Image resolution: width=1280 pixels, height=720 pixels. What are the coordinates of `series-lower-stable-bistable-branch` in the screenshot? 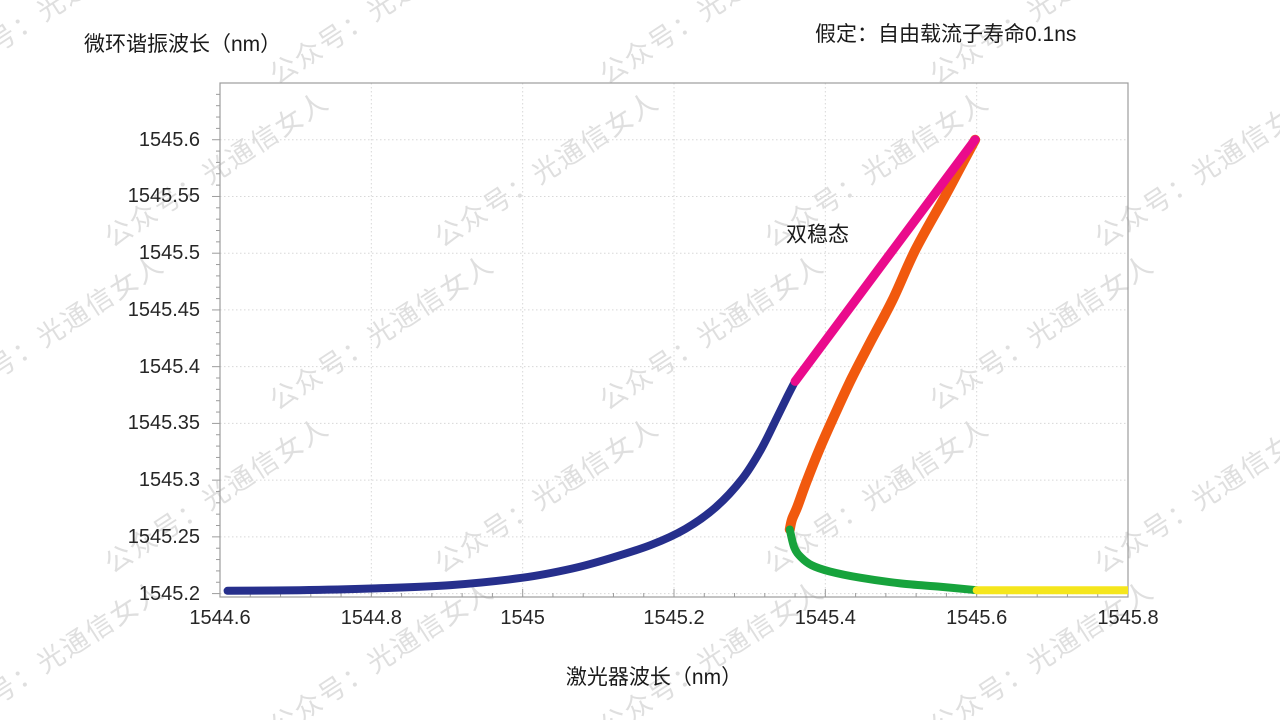 It's located at (883, 560).